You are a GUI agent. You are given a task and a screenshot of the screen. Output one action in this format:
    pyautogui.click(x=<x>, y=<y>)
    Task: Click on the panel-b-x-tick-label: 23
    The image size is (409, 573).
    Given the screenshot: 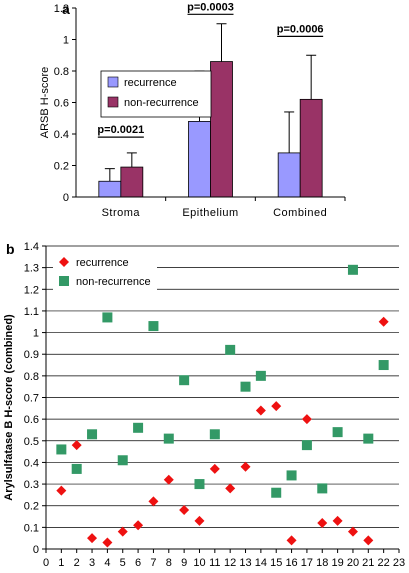 What is the action you would take?
    pyautogui.click(x=399, y=563)
    